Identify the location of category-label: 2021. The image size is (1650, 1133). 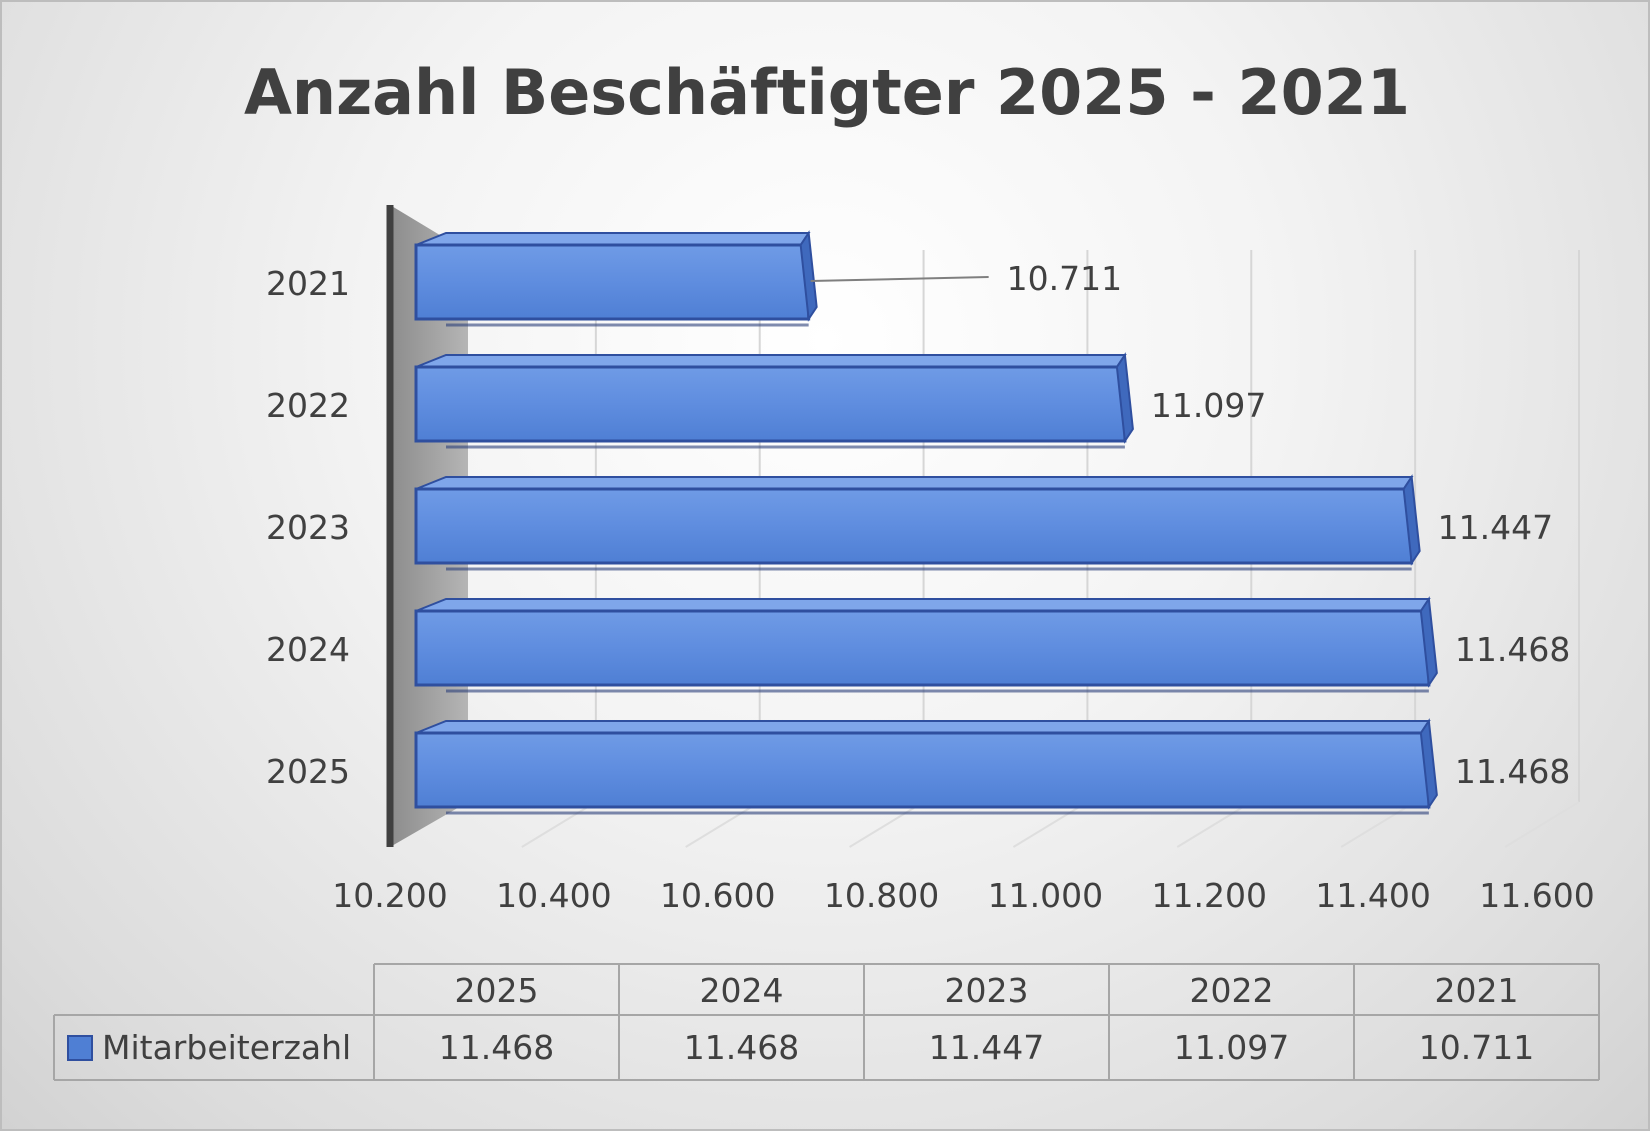
(308, 283).